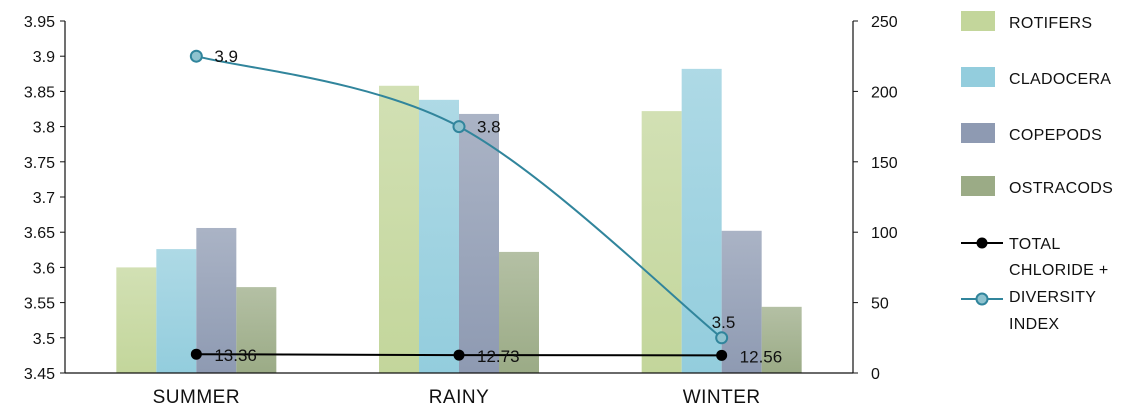  Describe the element at coordinates (982, 299) in the screenshot. I see `legend-marker-diversity-index` at that location.